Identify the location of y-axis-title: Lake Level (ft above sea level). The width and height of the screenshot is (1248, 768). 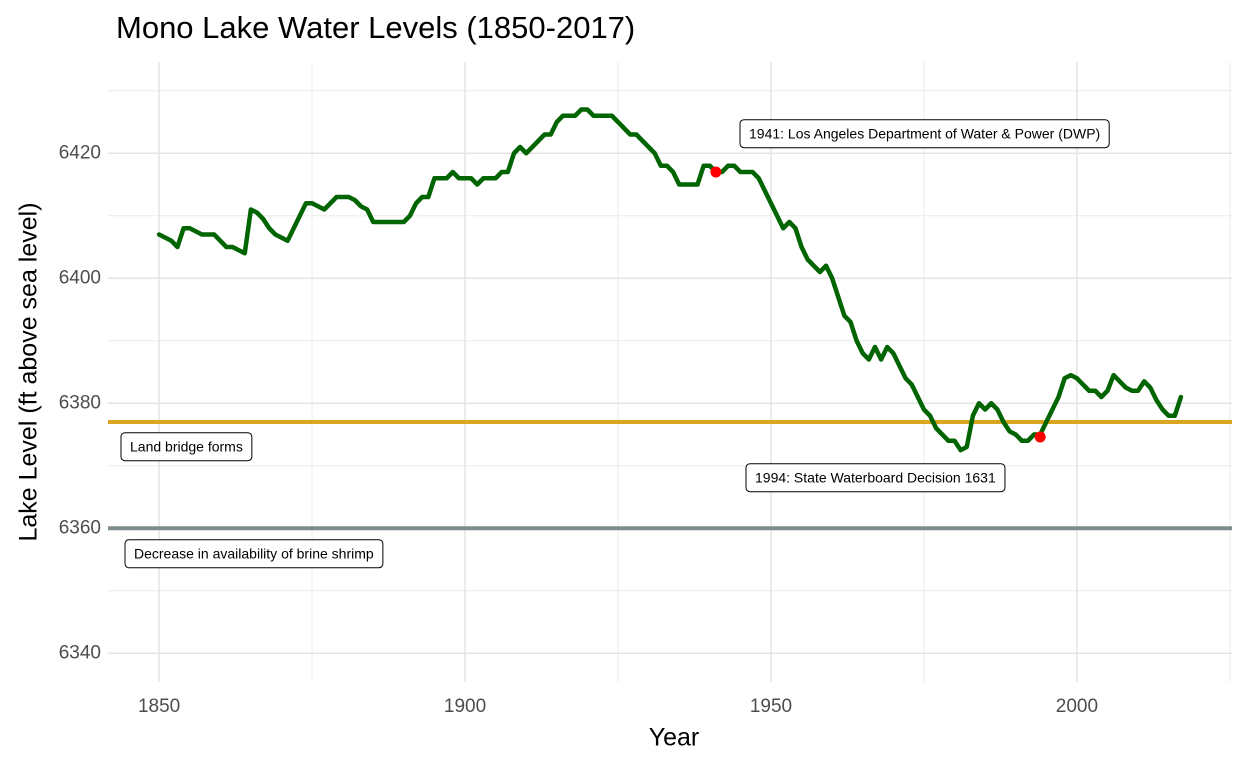
(29, 371).